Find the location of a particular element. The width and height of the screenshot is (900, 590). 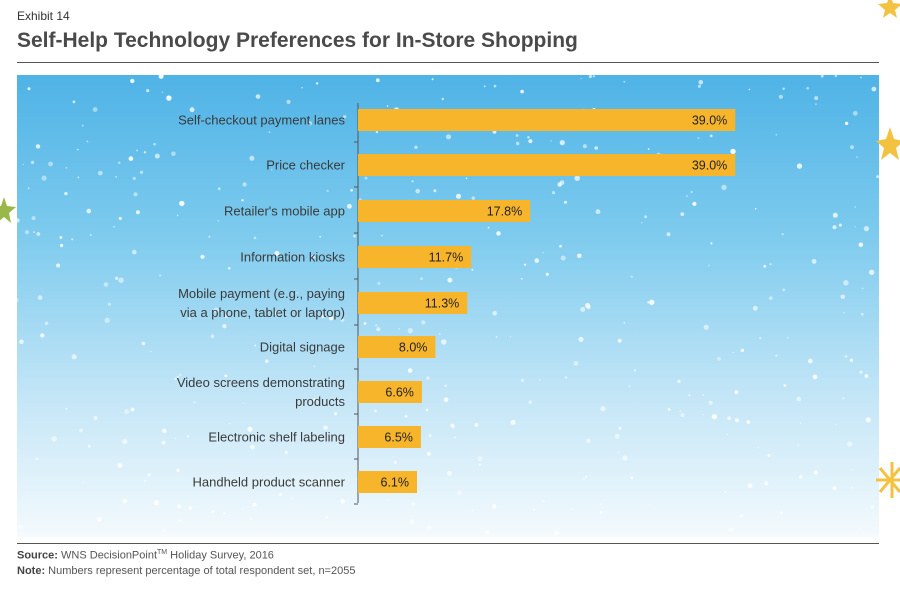

bar-value-label: 6.6% is located at coordinates (399, 393).